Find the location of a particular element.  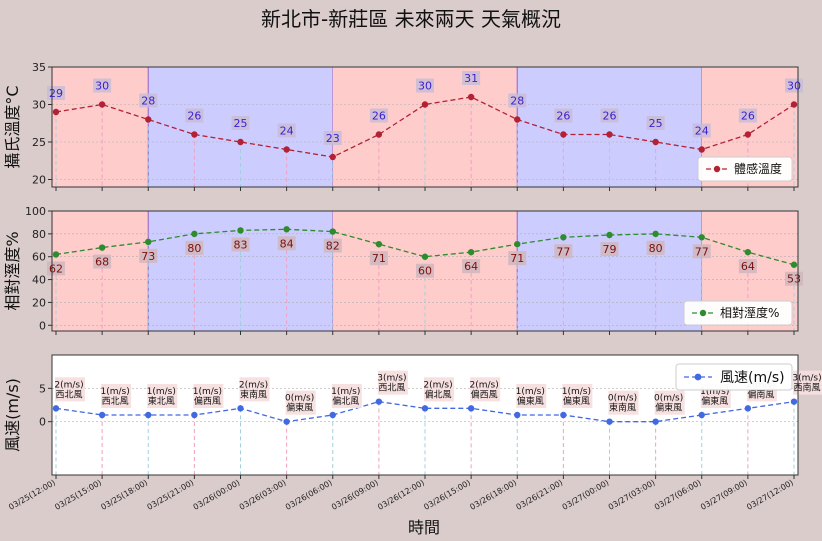

x-tick-label: 03/26(09:00) is located at coordinates (355, 495).